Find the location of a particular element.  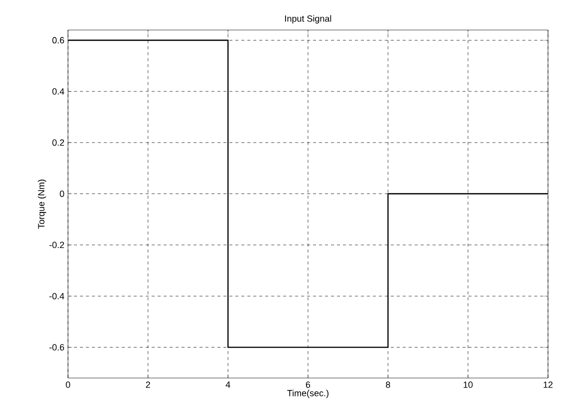

y-tick-label: 0.6 is located at coordinates (58, 40).